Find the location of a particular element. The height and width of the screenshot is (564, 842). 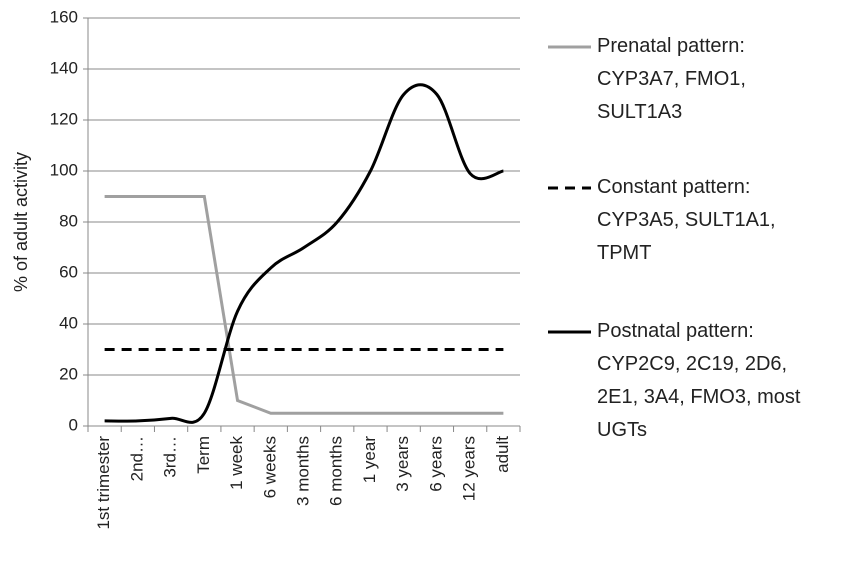

y-tick-label: 40 is located at coordinates (68, 322).